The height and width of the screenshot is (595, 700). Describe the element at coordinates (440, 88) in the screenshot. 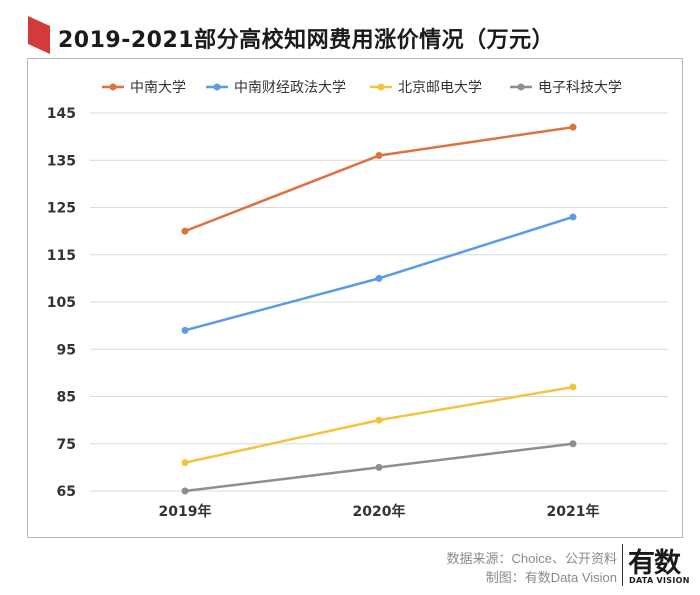

I see `legend-label: 北京邮电大学` at that location.